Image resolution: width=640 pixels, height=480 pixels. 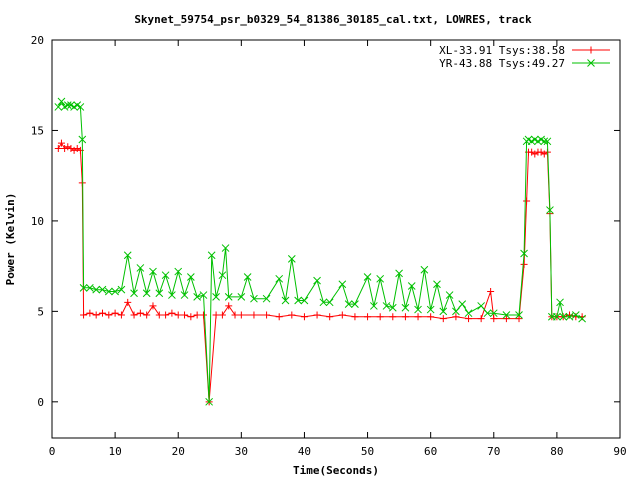 I want to click on x-tick-label: 90, so click(x=619, y=451).